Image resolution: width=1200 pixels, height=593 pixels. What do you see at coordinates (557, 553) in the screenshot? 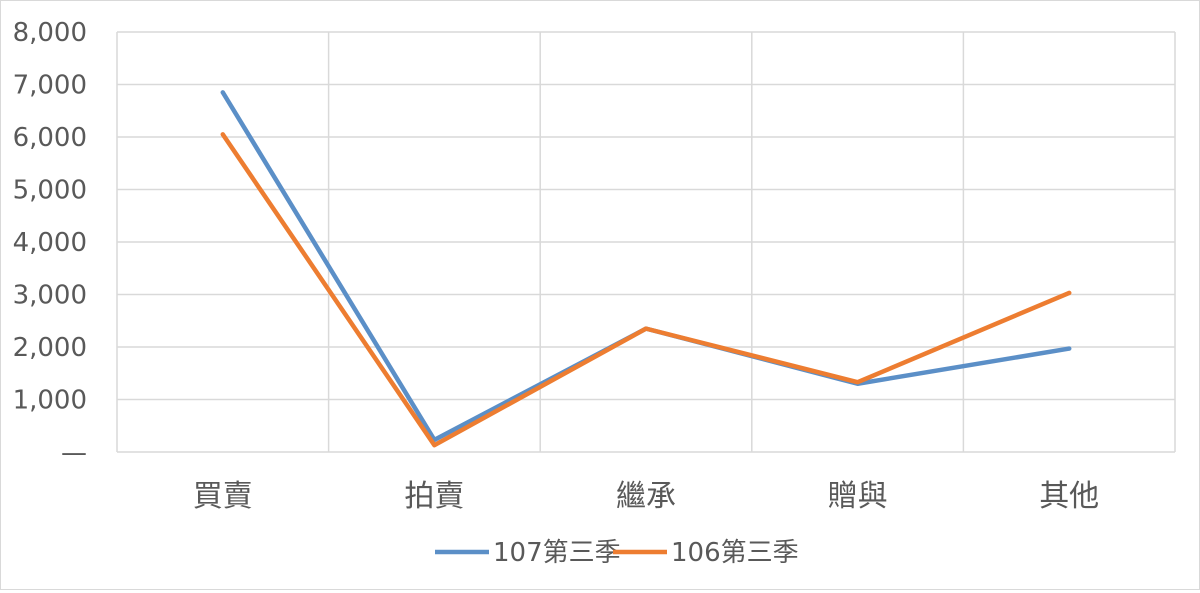
I see `legend-label: 107第三季` at bounding box center [557, 553].